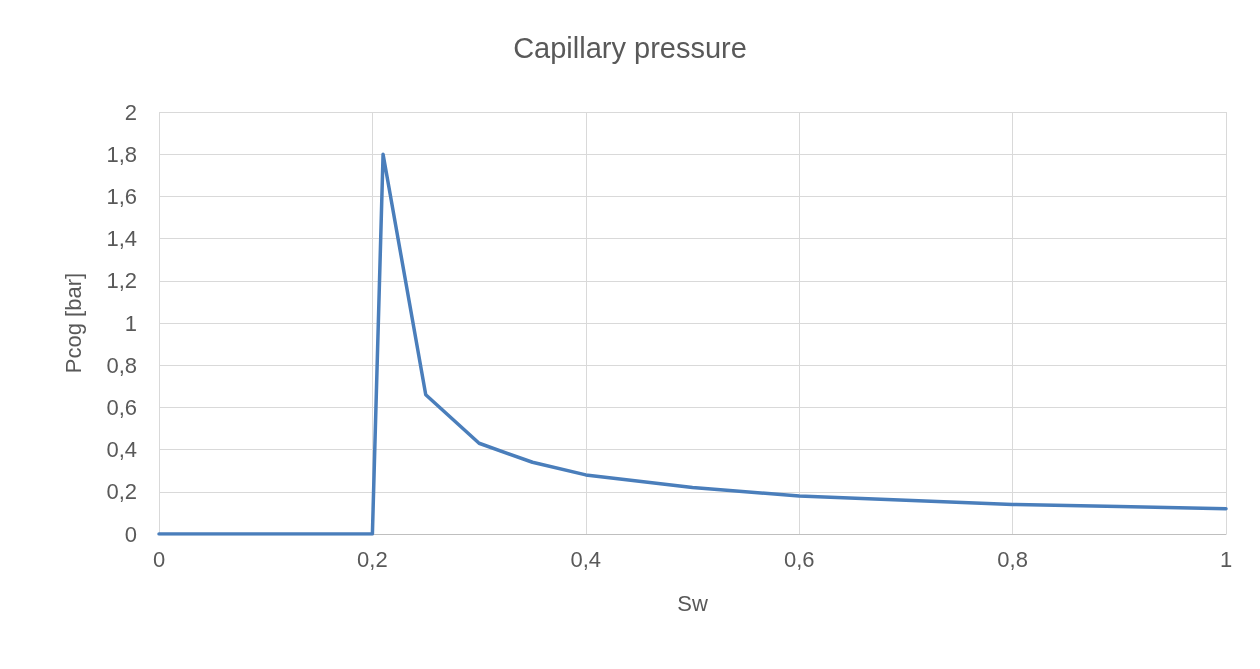 The height and width of the screenshot is (669, 1260). I want to click on y-tick-label: 0,4, so click(121, 450).